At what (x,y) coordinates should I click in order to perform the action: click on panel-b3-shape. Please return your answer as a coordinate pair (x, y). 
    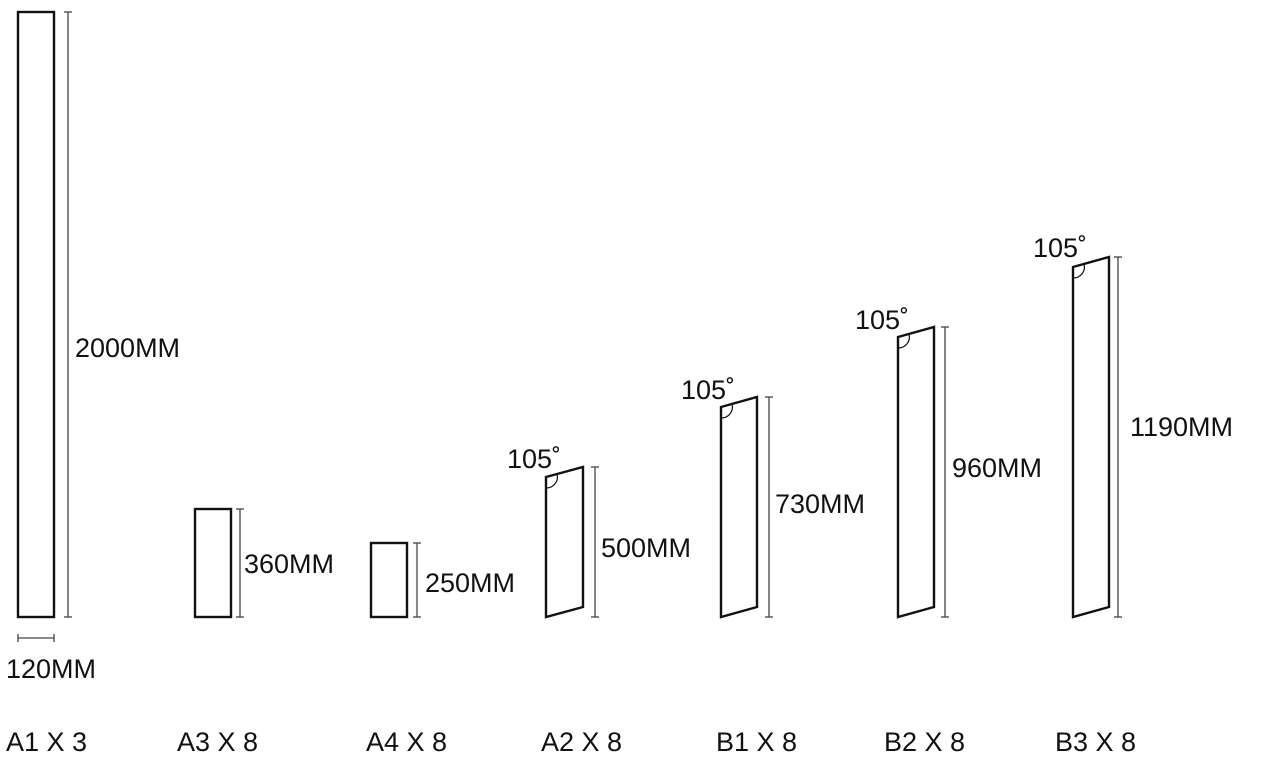
    Looking at the image, I should click on (1091, 437).